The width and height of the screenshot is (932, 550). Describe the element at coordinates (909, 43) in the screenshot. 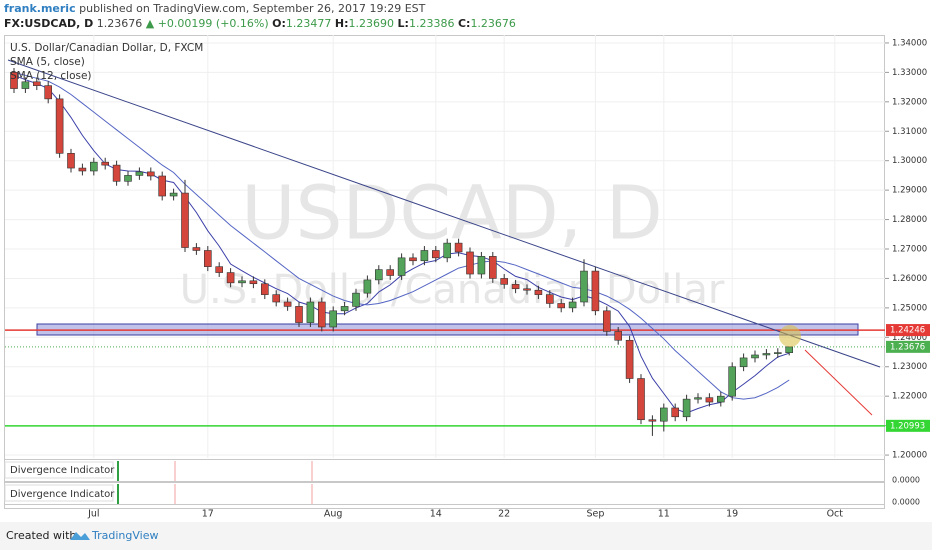

I see `y-tick-label: 1.34000` at that location.